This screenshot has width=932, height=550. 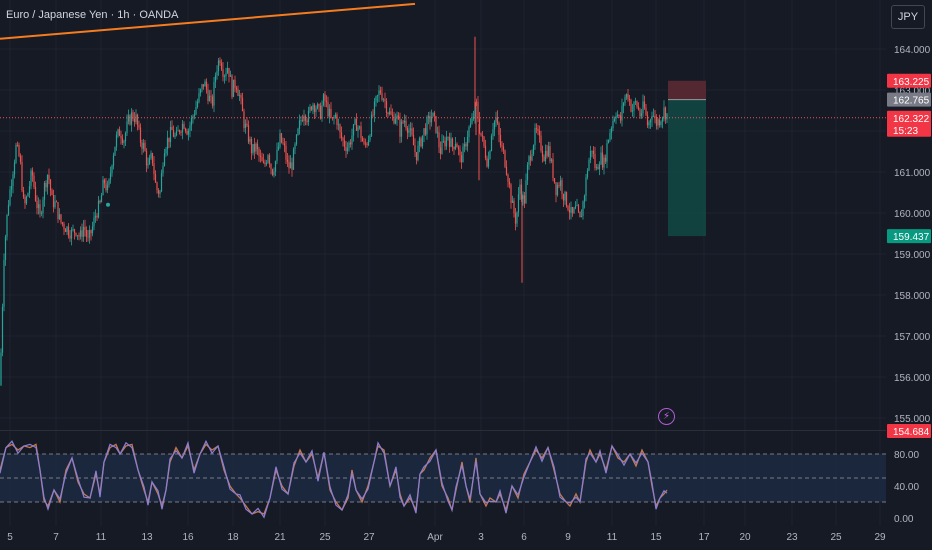 I want to click on lightning-icon: ⚡, so click(x=666, y=416).